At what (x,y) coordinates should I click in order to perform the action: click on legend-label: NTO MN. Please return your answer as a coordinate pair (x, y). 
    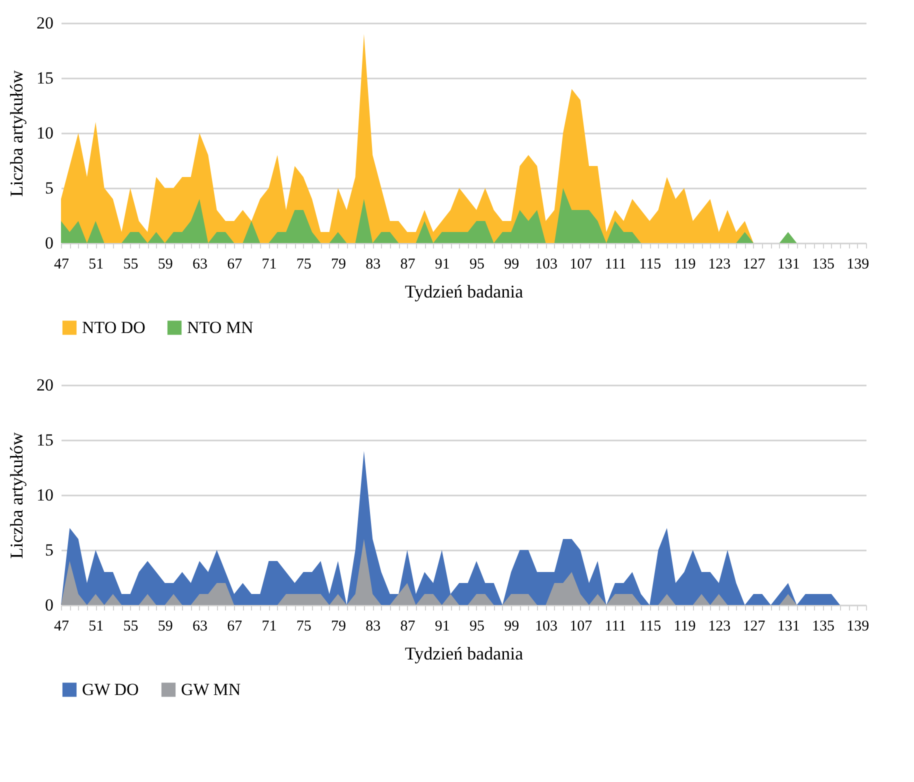
    Looking at the image, I should click on (220, 327).